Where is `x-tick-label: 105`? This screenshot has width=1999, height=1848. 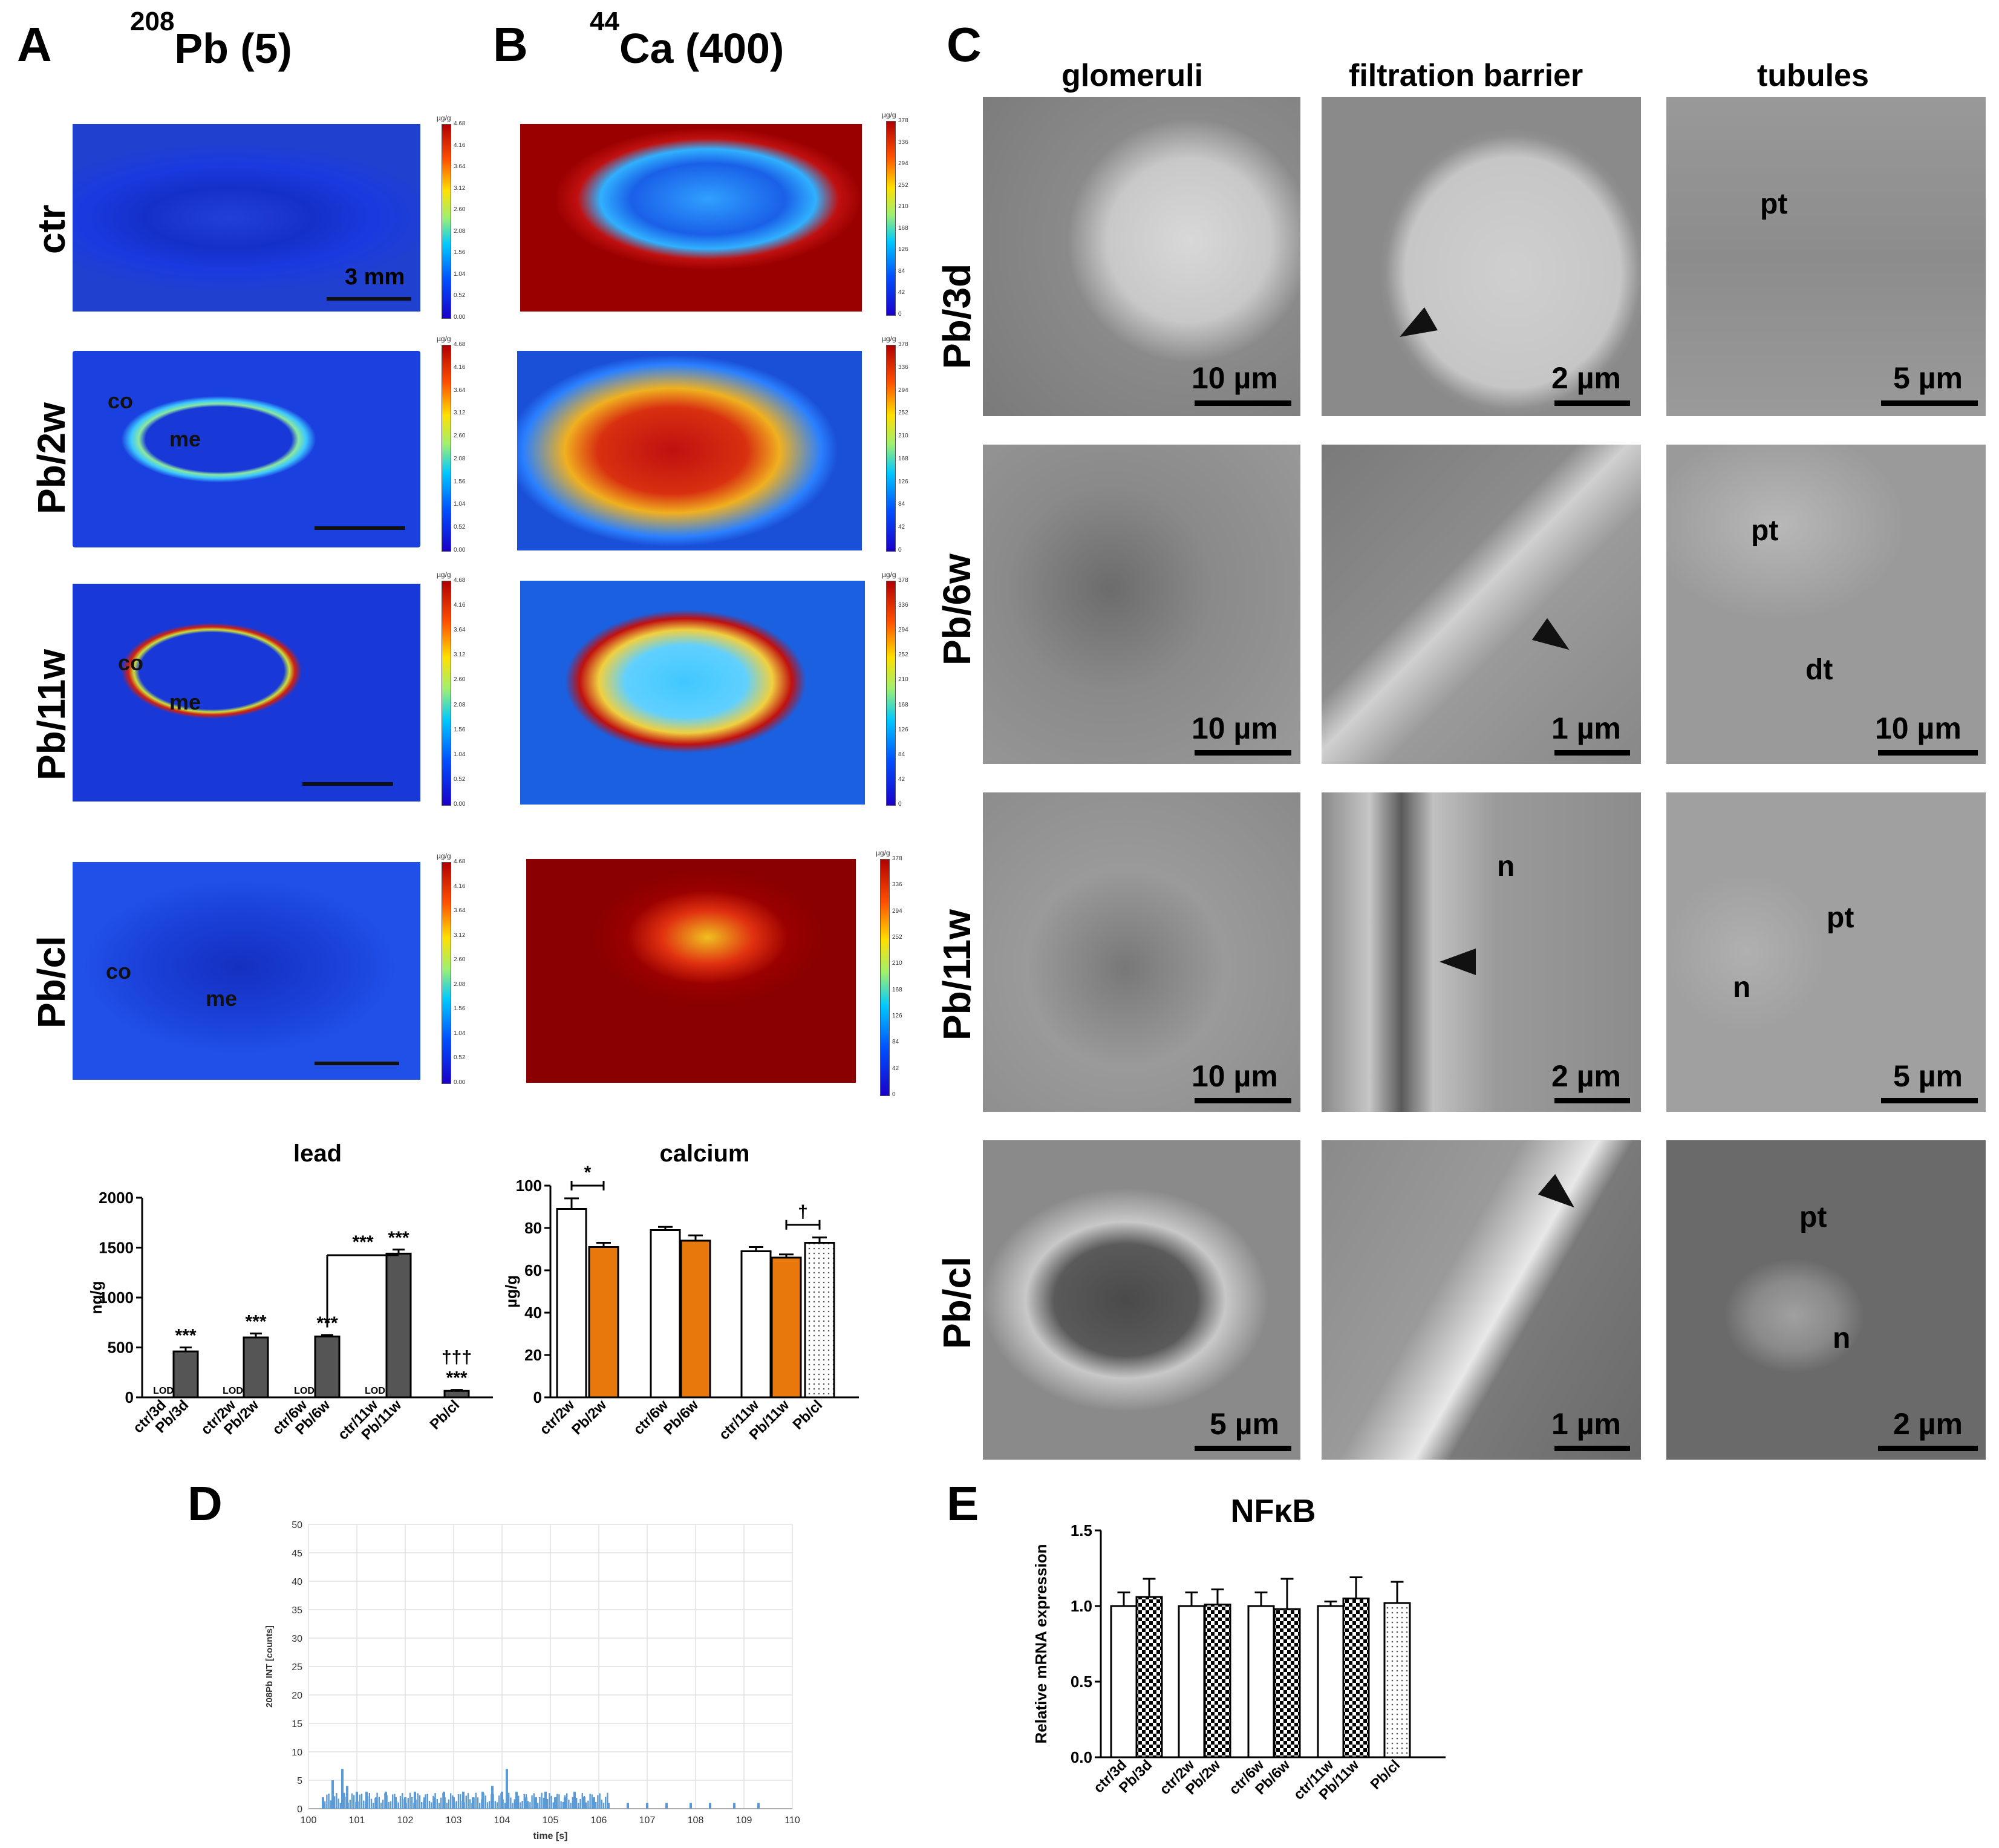
x-tick-label: 105 is located at coordinates (551, 1821).